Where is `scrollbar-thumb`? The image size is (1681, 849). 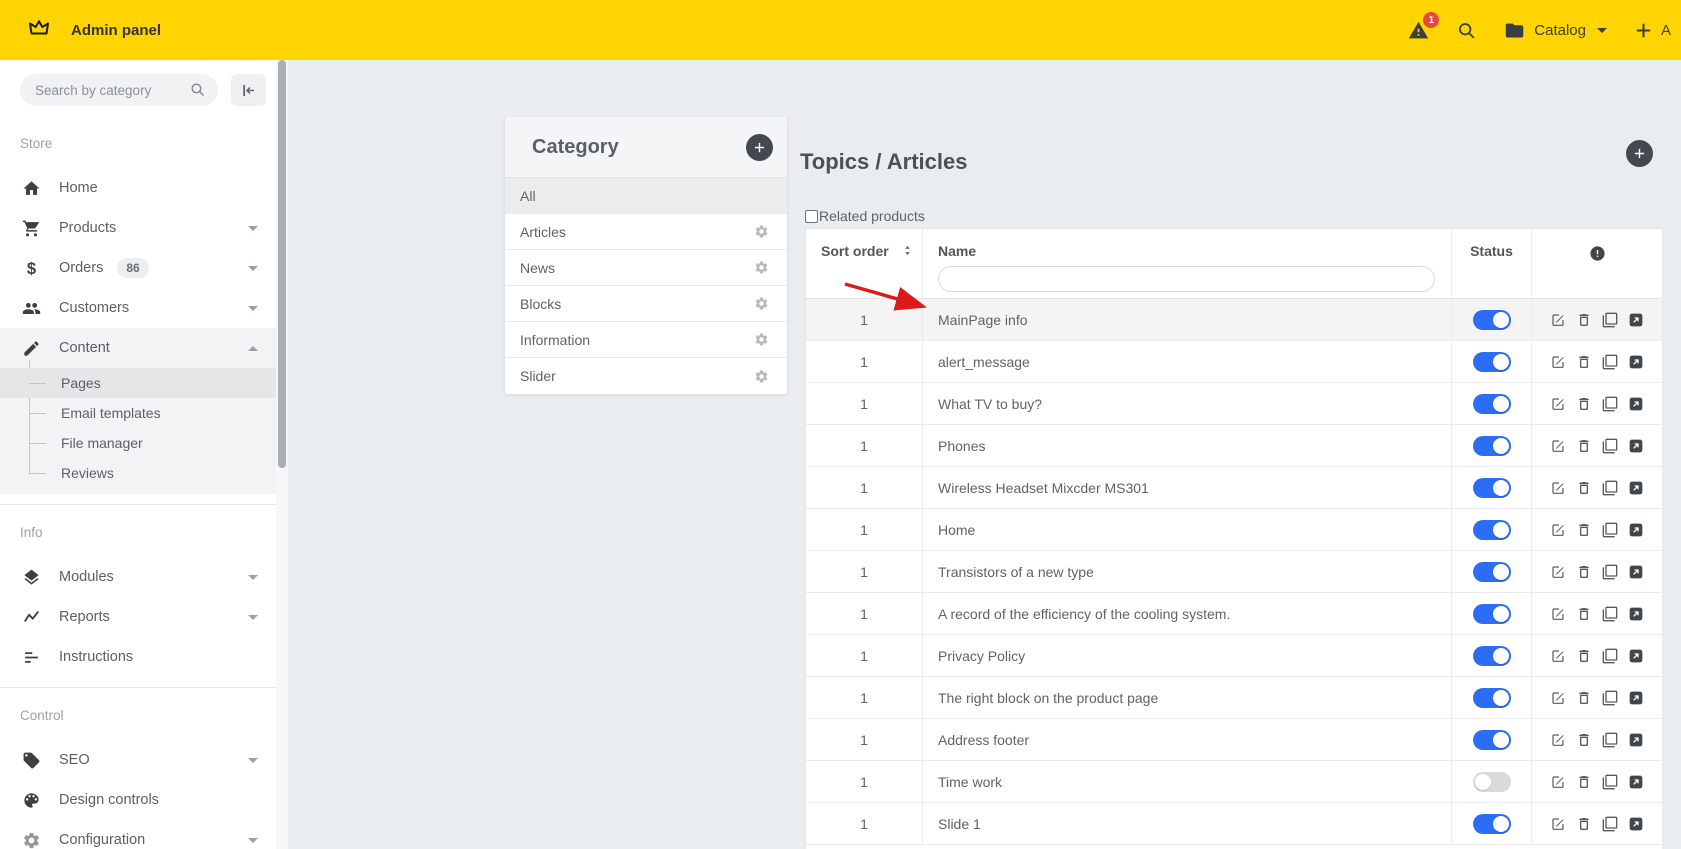 scrollbar-thumb is located at coordinates (282, 264).